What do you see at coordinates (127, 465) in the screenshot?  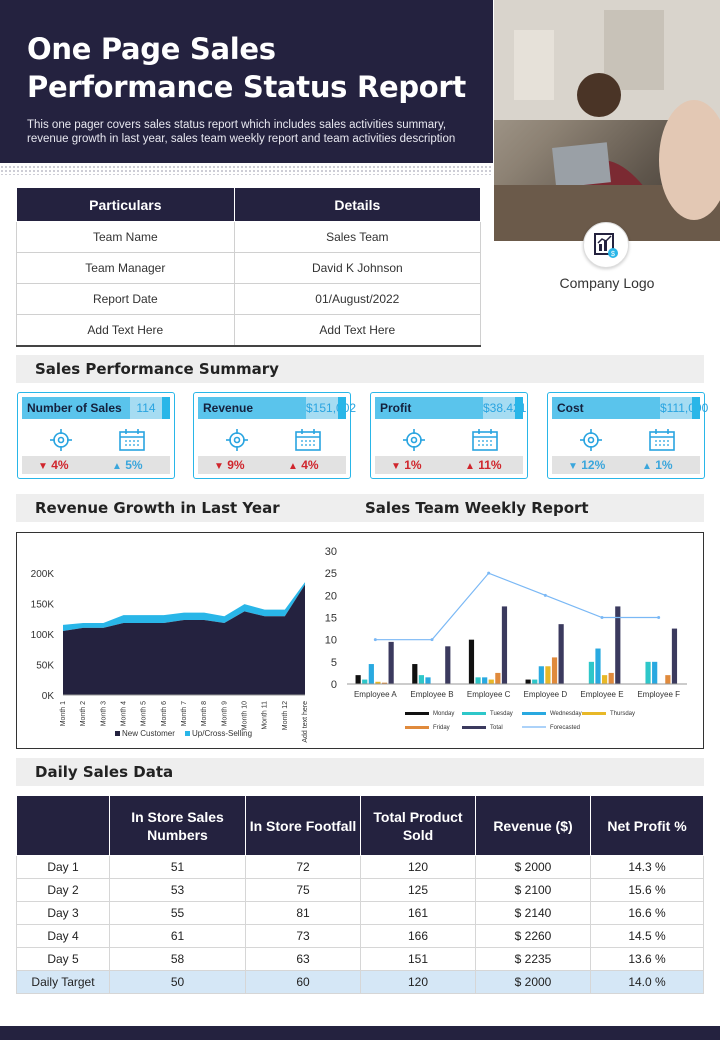 I see `kpi-change-right: ▲ 5%` at bounding box center [127, 465].